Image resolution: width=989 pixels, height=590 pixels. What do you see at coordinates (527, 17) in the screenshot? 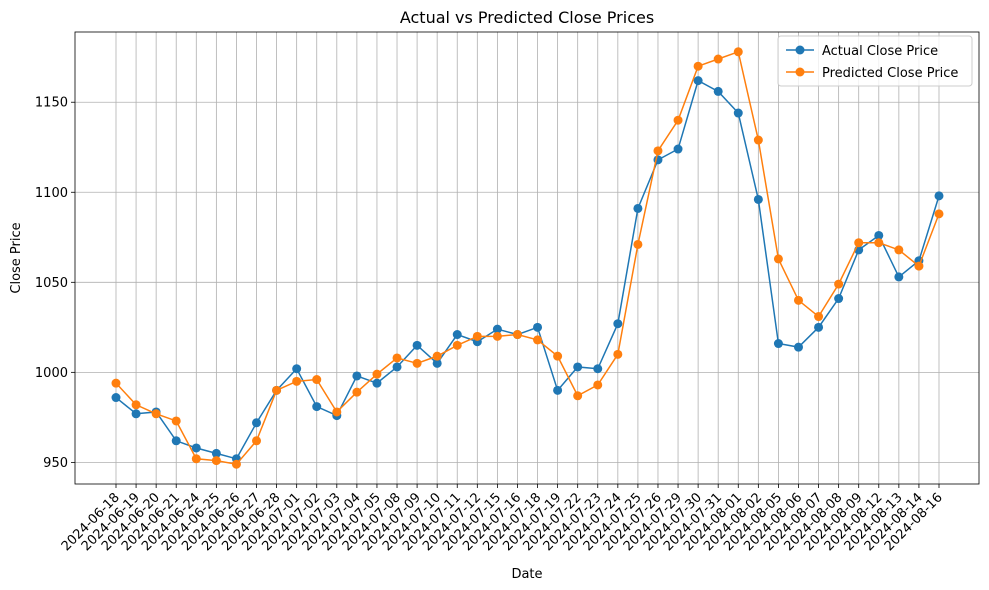
I see `chart-title: Actual vs Predicted Close Prices` at bounding box center [527, 17].